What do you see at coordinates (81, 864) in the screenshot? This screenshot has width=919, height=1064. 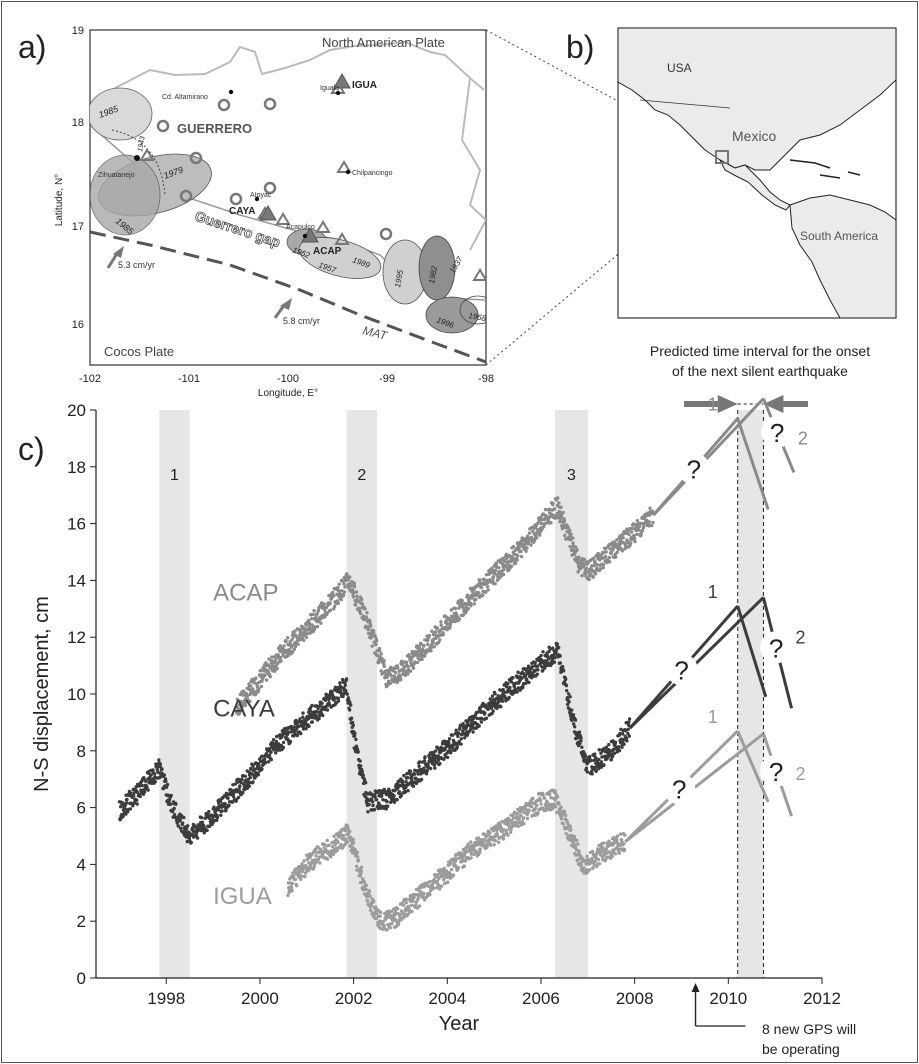 I see `y-tick-label: 4` at bounding box center [81, 864].